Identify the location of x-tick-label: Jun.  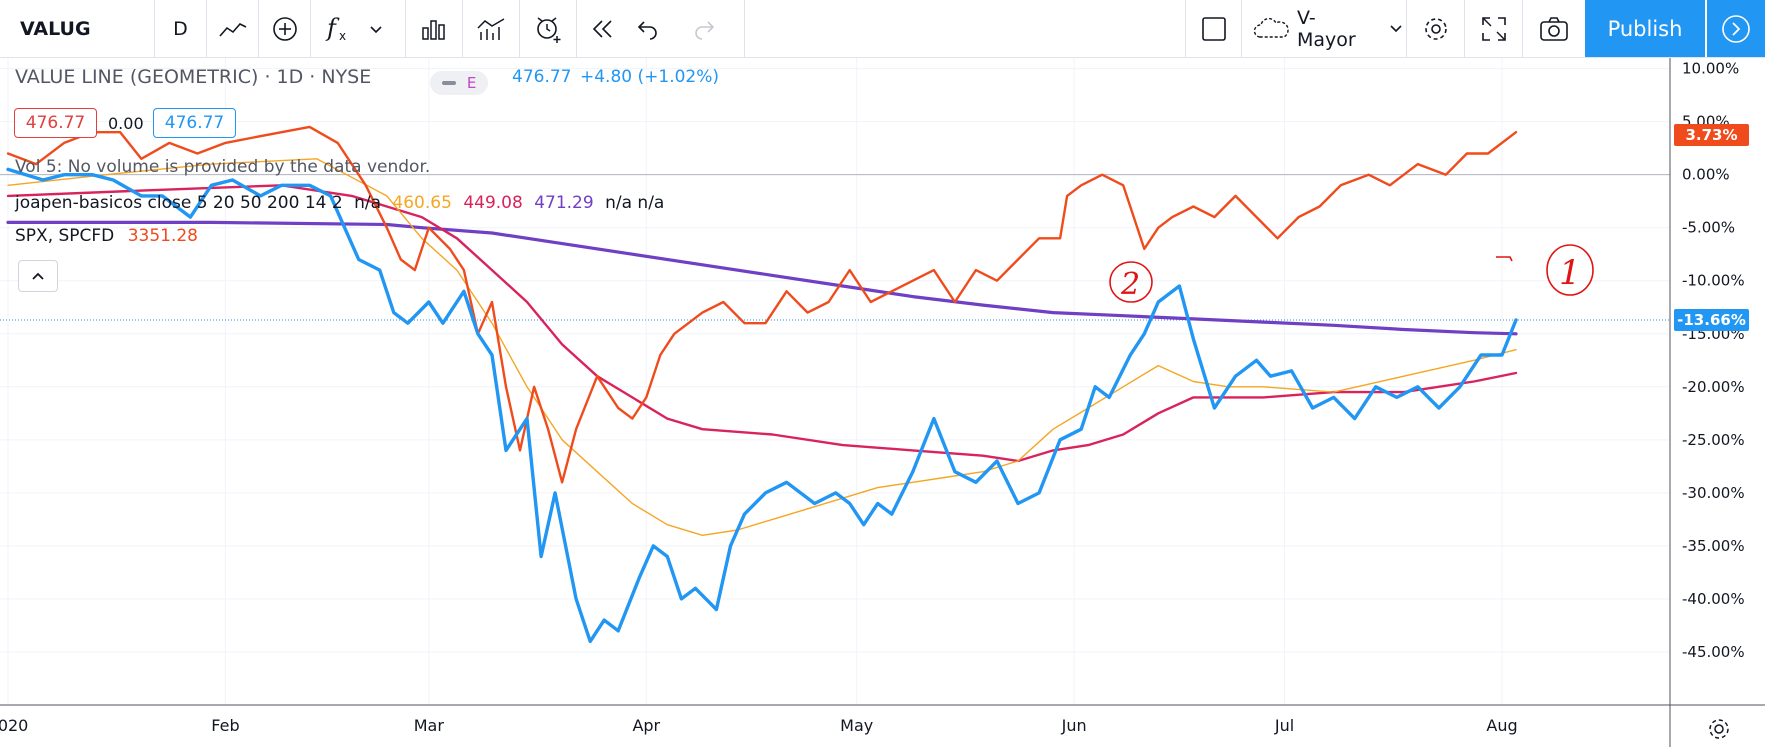
(1074, 725).